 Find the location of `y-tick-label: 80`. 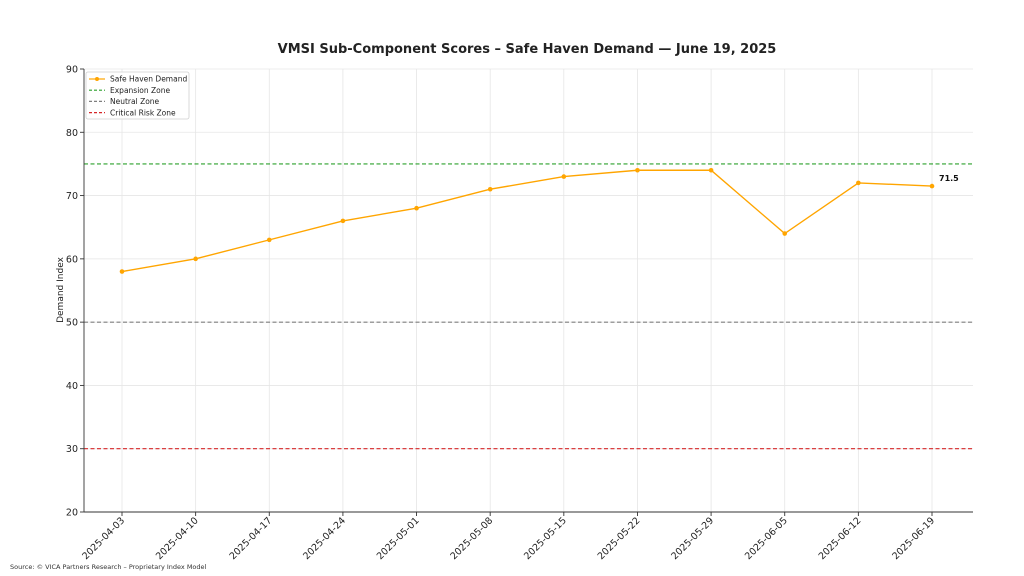

y-tick-label: 80 is located at coordinates (72, 133).